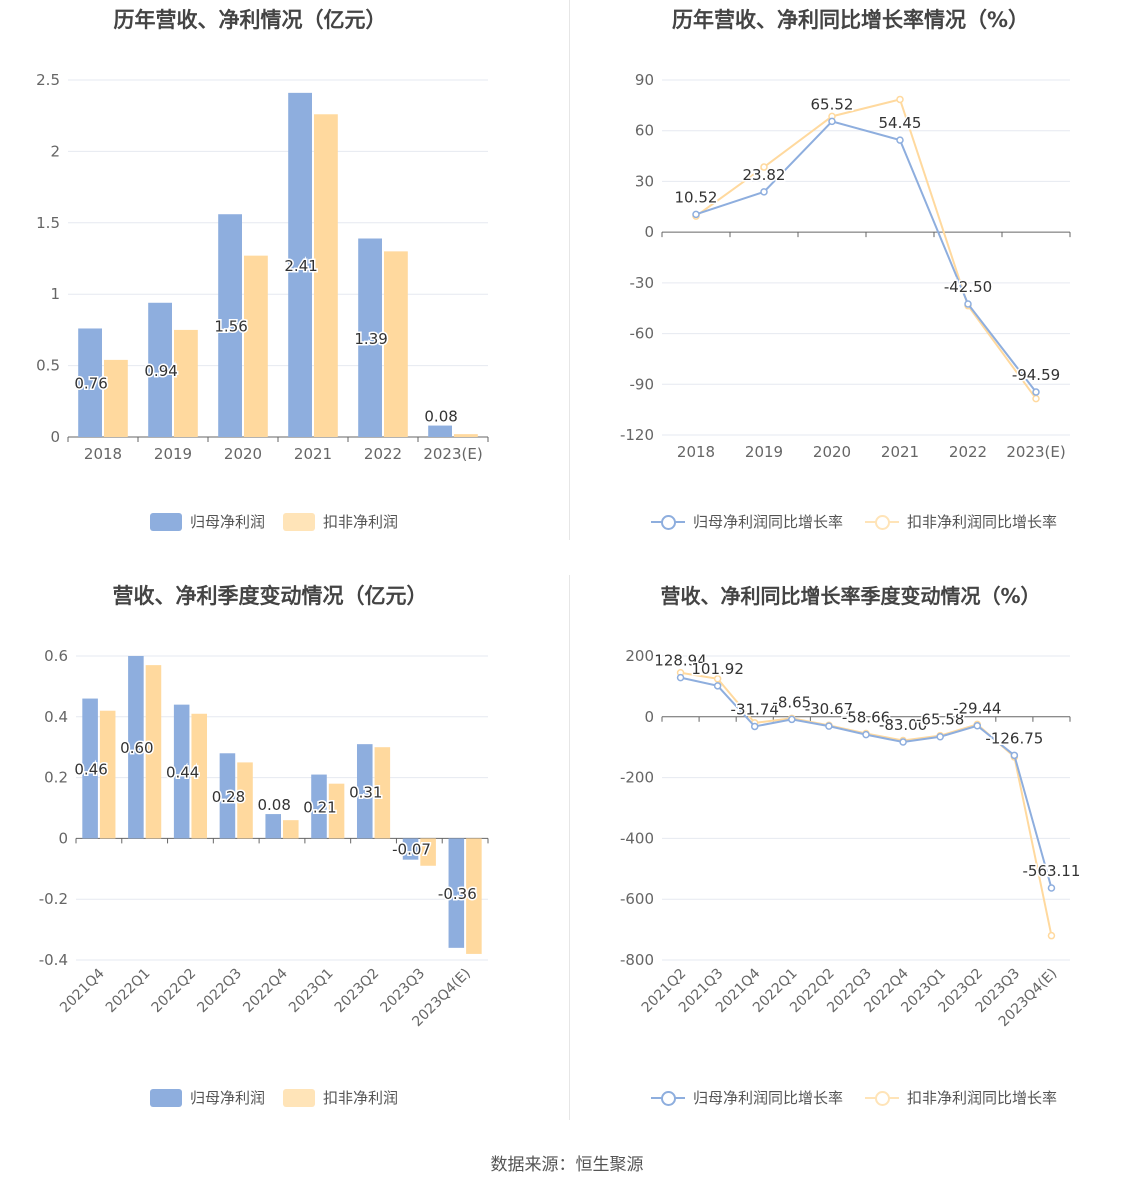 Image resolution: width=1134 pixels, height=1188 pixels. I want to click on y-tick-label: 90, so click(644, 80).